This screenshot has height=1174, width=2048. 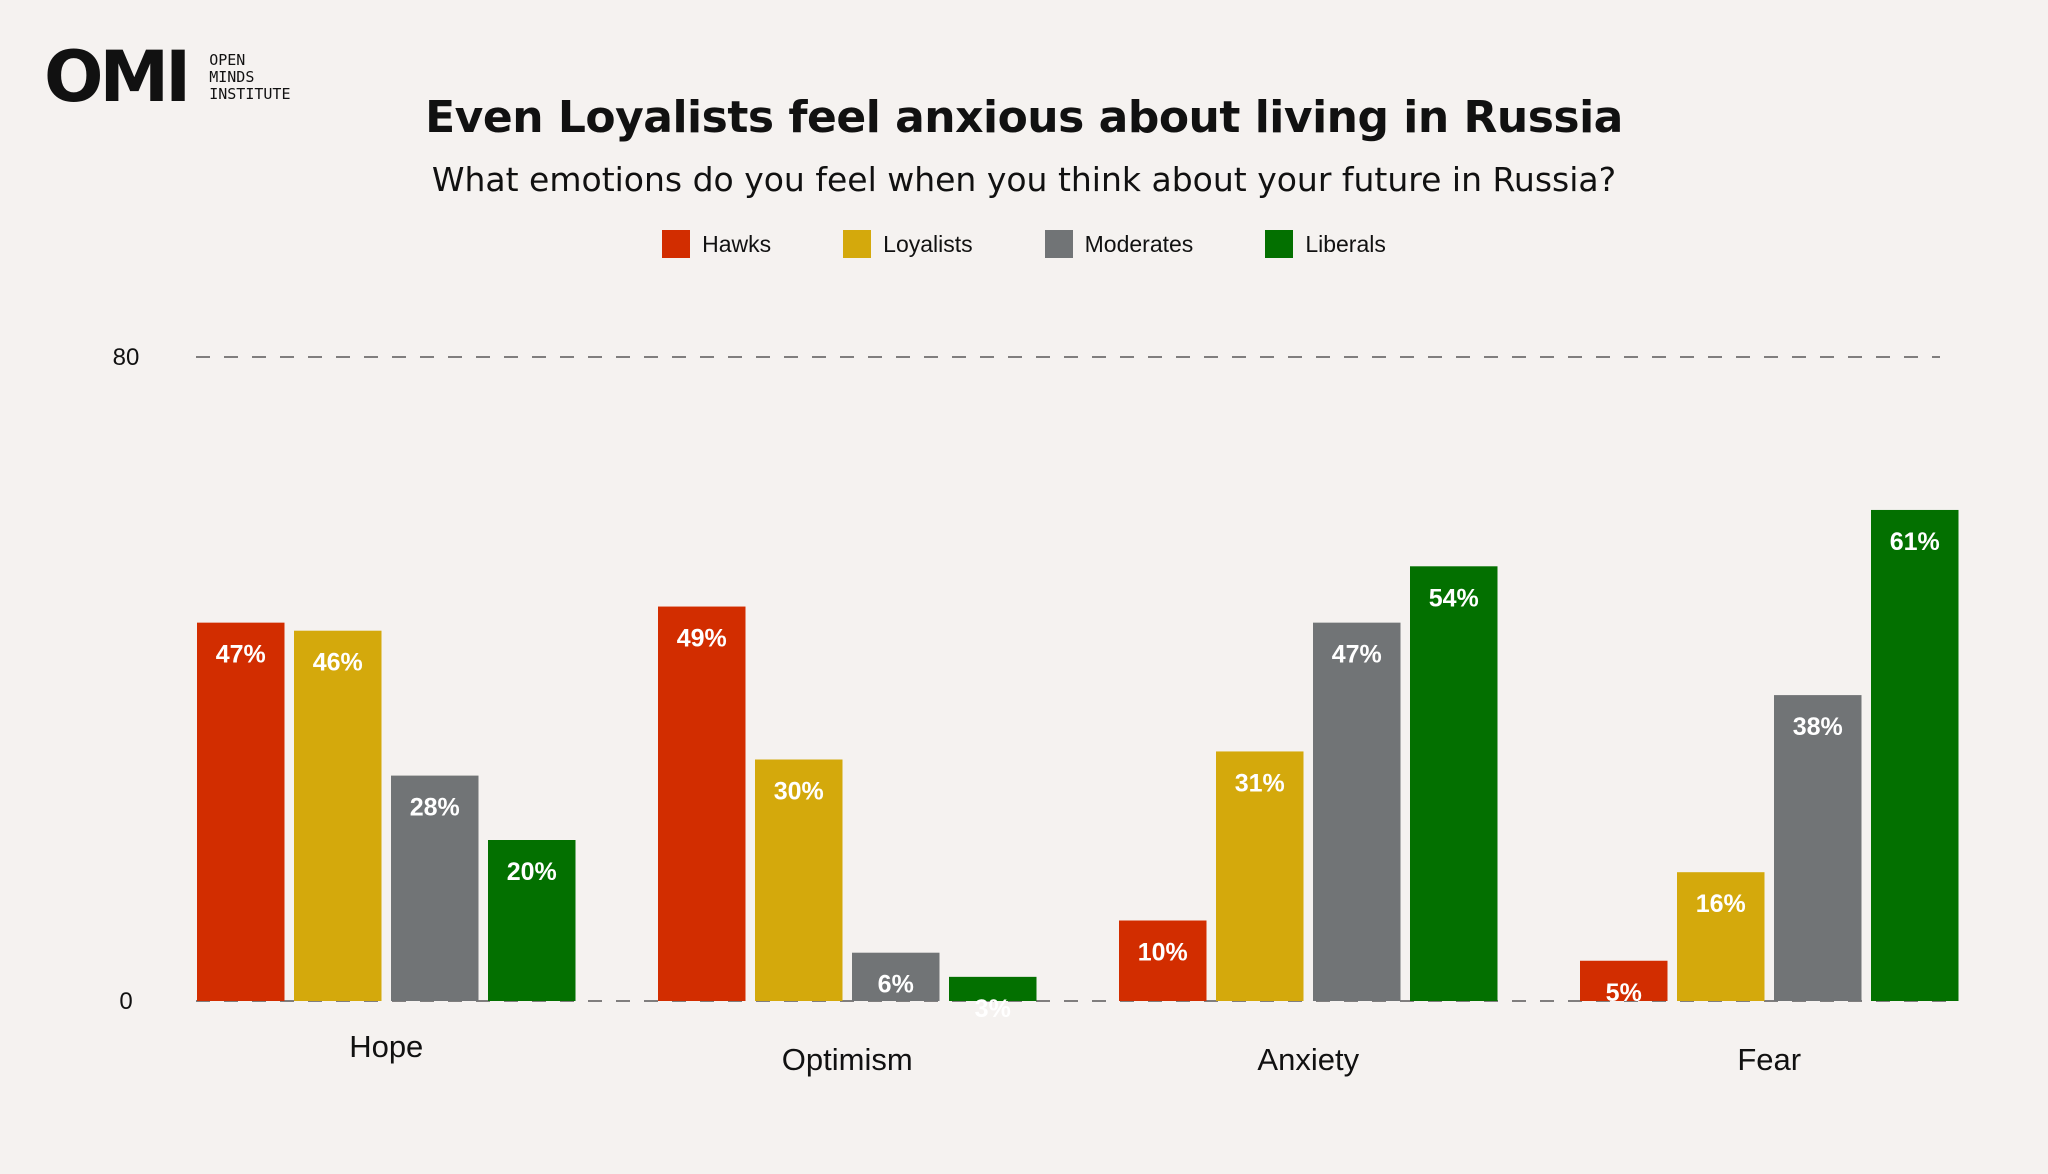 What do you see at coordinates (1024, 244) in the screenshot?
I see `legend: Hawks Loyalists Moderates Liberals` at bounding box center [1024, 244].